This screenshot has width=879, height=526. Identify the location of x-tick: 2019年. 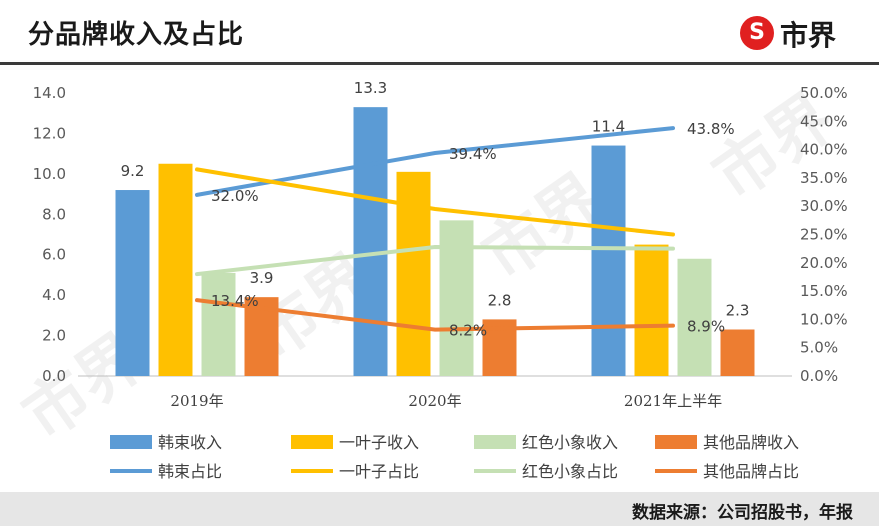
(196, 401).